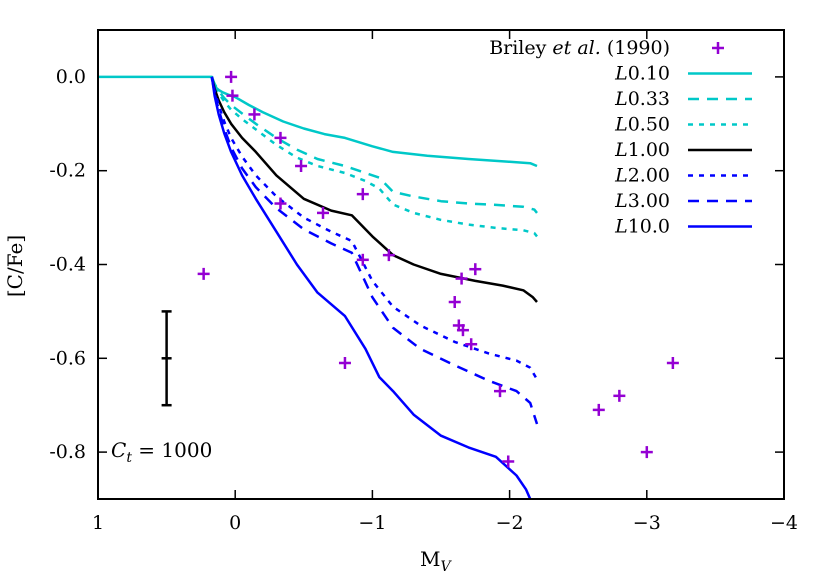 This screenshot has height=581, width=830. I want to click on legend-label-series: L0.10, so click(642, 74).